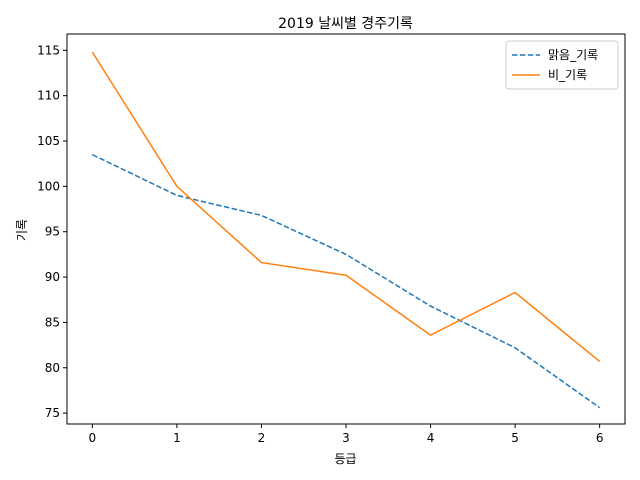 The width and height of the screenshot is (640, 480). Describe the element at coordinates (22, 230) in the screenshot. I see `y-axis-title: 기록` at that location.